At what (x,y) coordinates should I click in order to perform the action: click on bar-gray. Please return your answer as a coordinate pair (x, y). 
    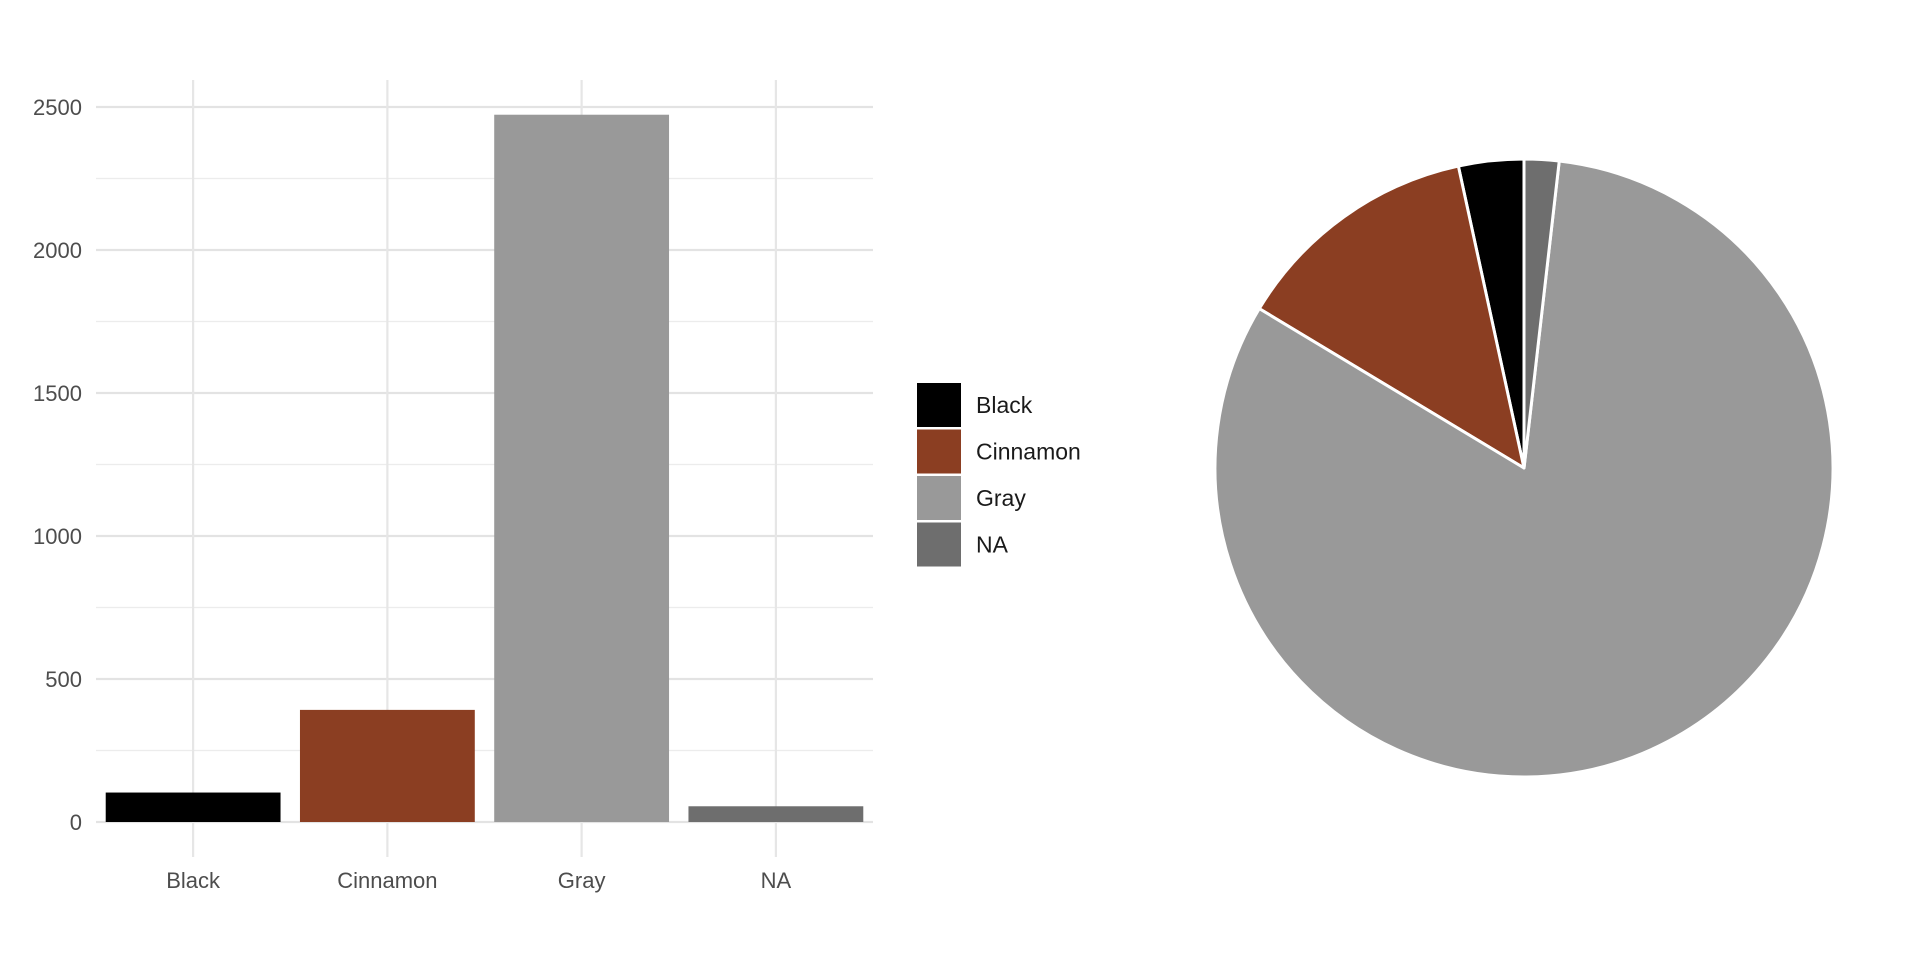
    Looking at the image, I should click on (582, 468).